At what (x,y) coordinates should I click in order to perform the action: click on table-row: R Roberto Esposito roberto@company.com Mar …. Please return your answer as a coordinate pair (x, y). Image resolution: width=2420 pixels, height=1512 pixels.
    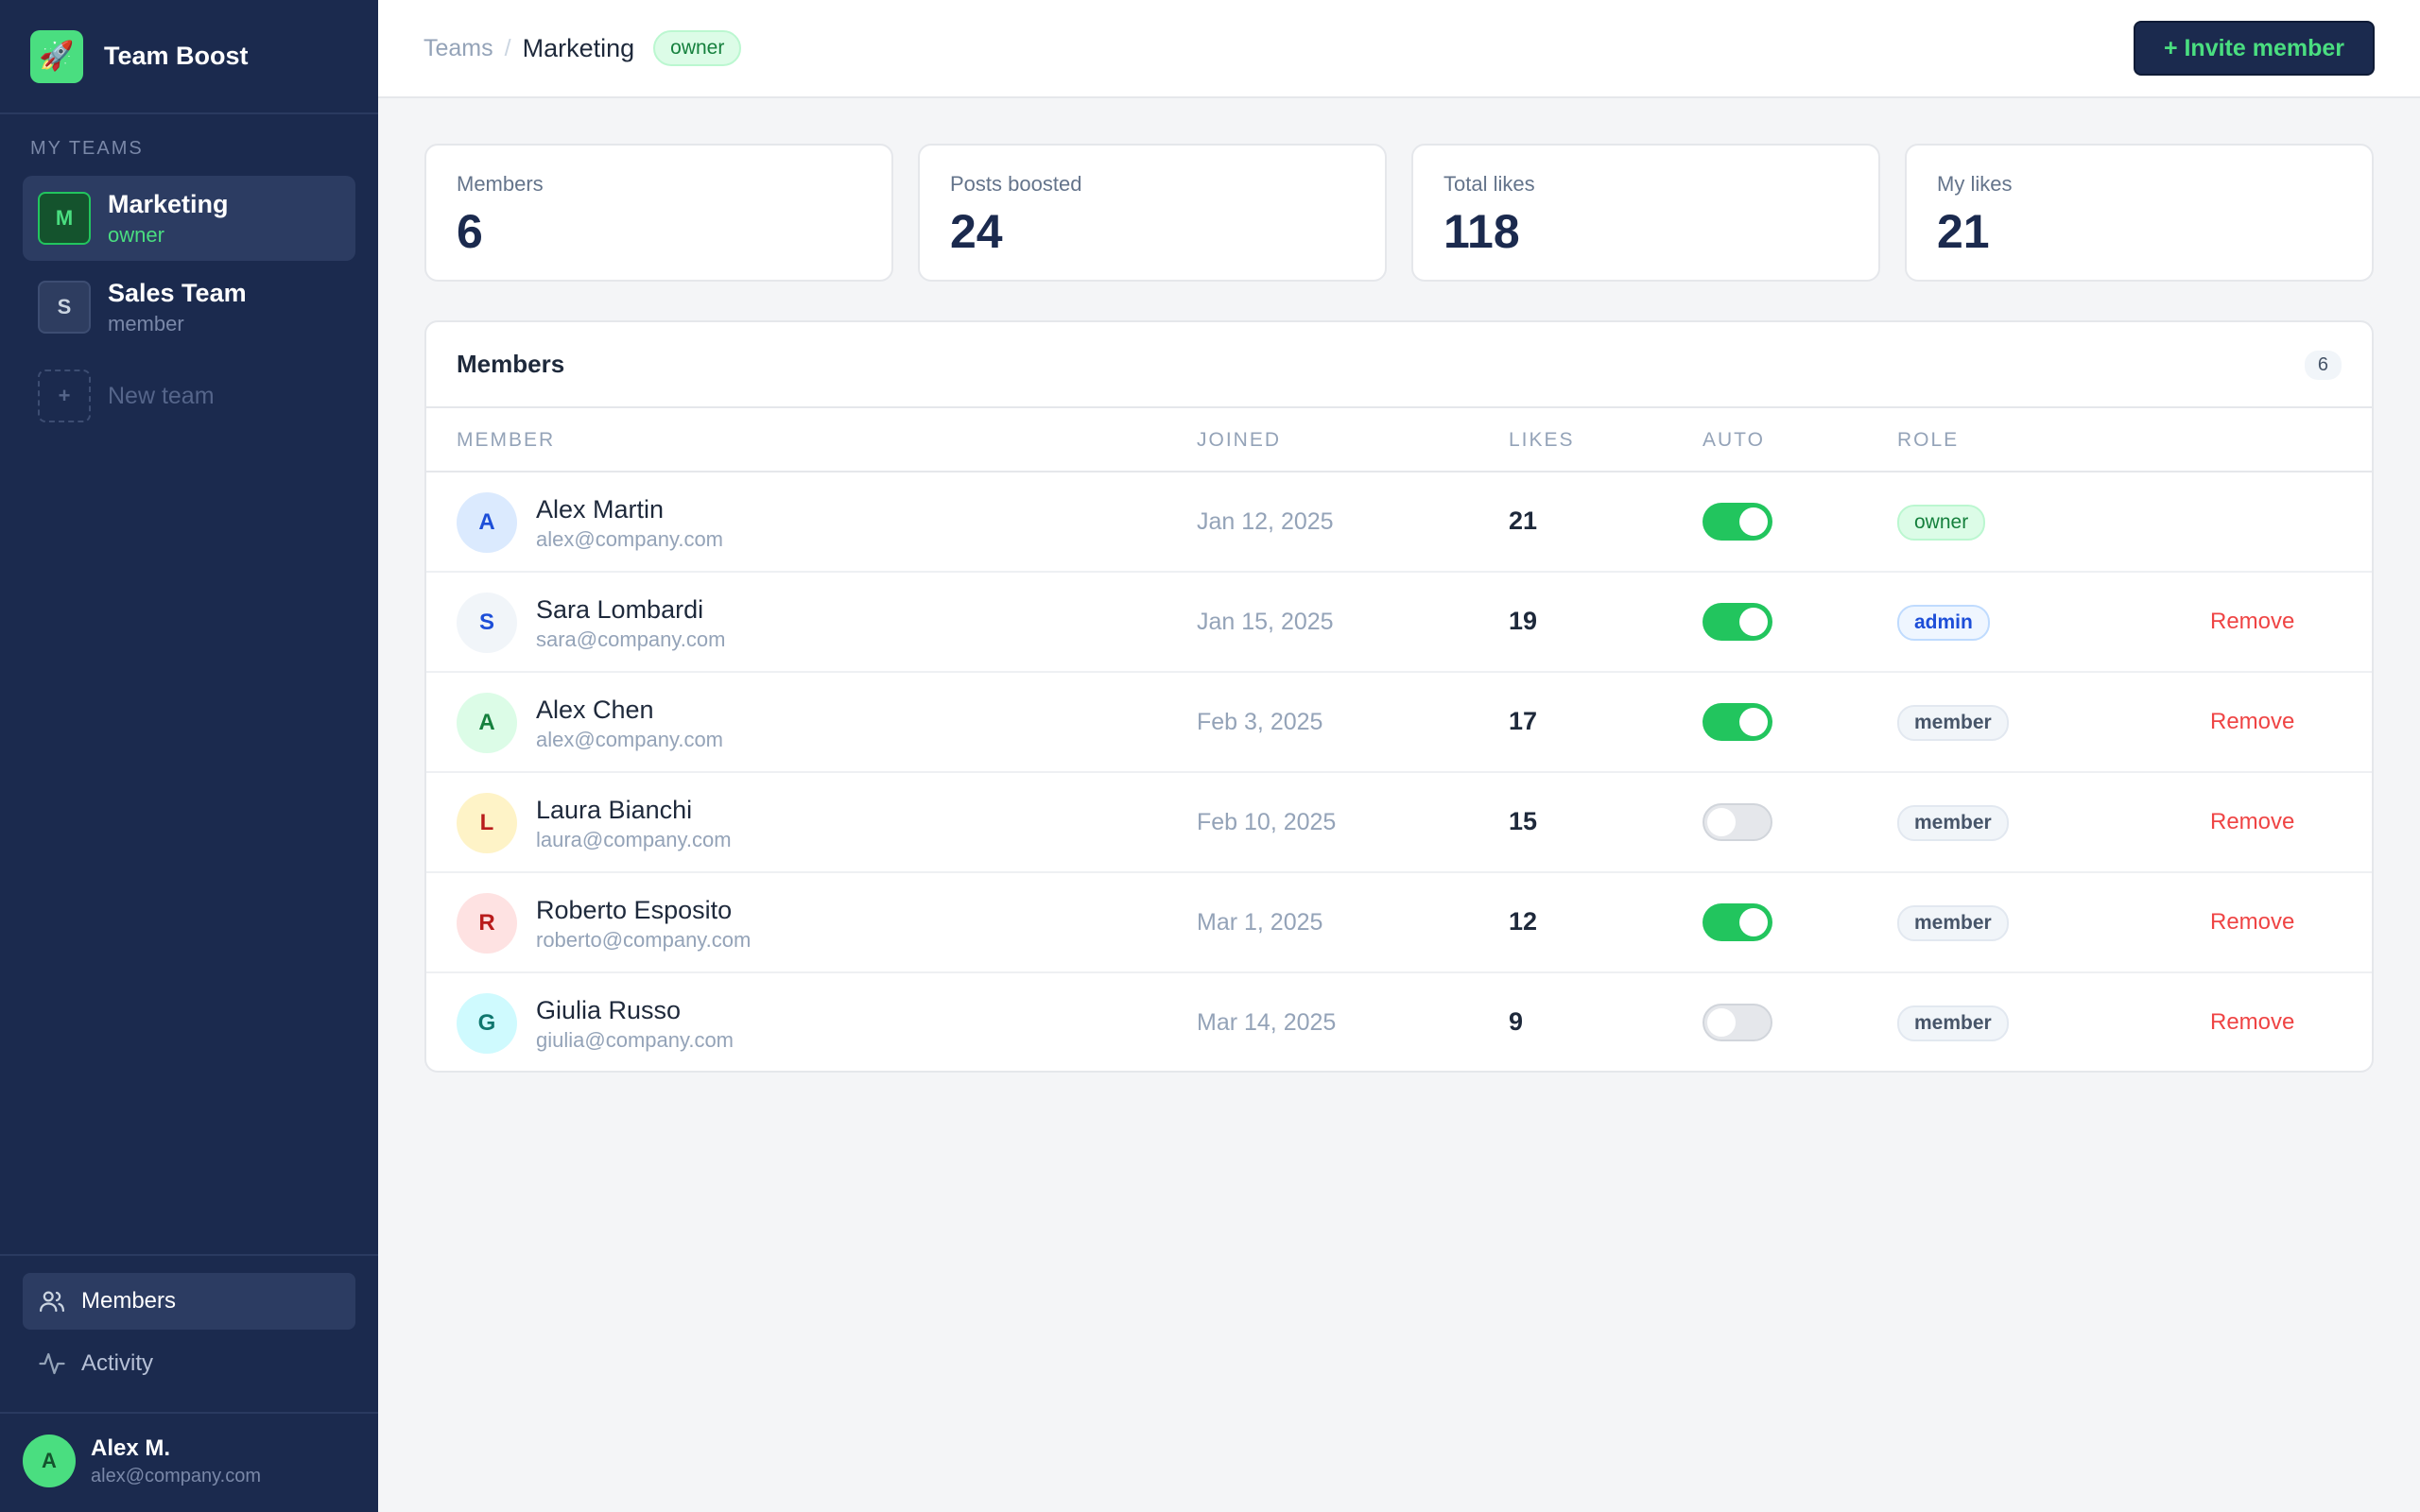
    Looking at the image, I should click on (1399, 923).